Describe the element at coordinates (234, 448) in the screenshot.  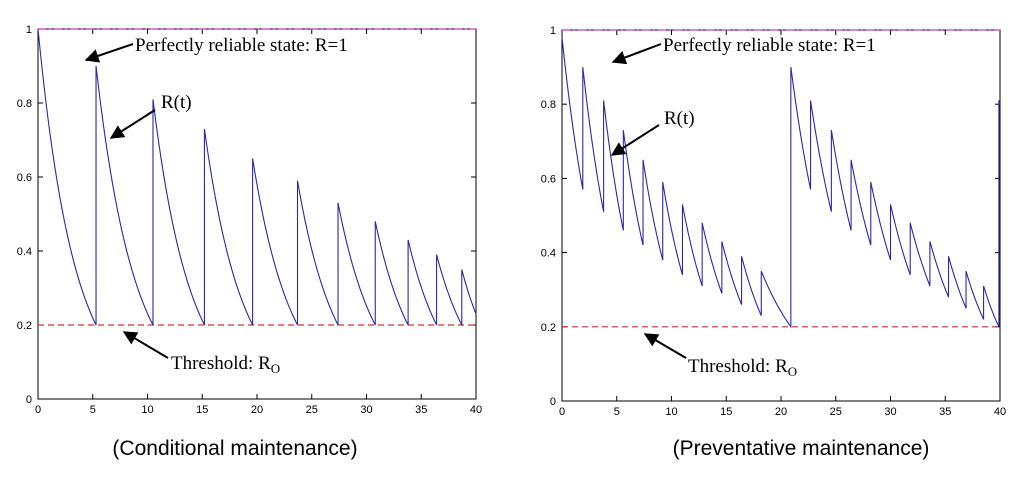
I see `chart-caption: (Conditional maintenance)` at that location.